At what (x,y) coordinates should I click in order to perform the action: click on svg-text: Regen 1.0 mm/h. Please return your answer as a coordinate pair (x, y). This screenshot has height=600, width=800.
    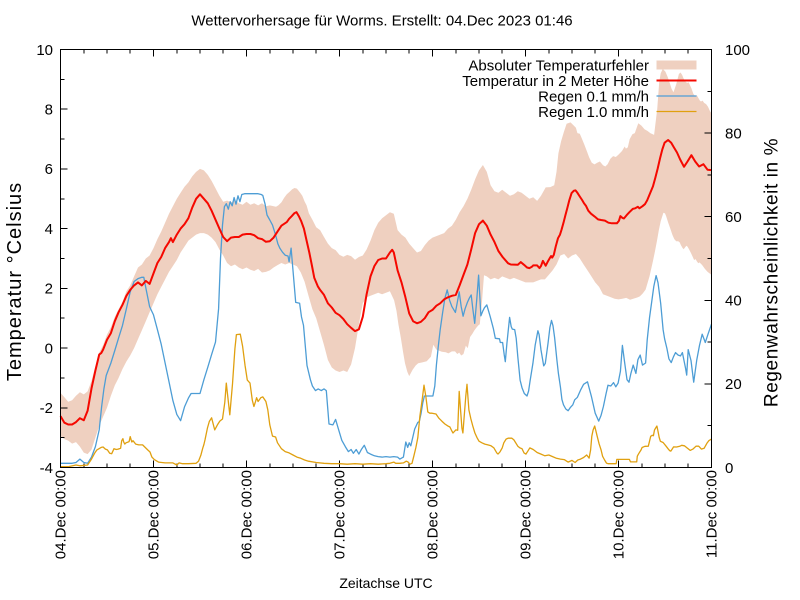
    Looking at the image, I should click on (593, 112).